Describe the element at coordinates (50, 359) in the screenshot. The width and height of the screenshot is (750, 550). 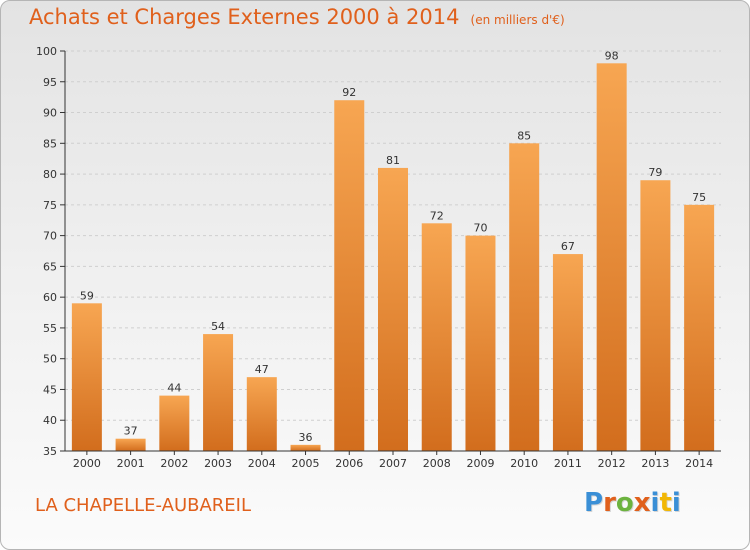
I see `y-tick-label: 50` at that location.